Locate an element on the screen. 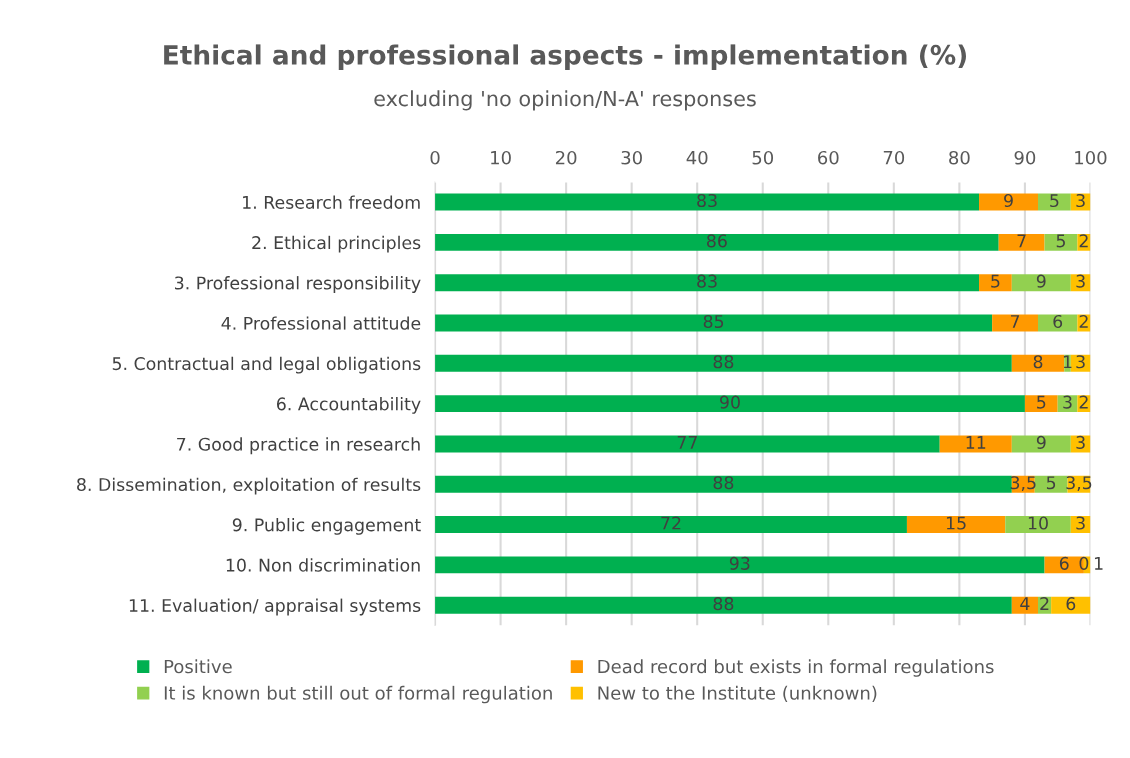  data-label: 90 is located at coordinates (730, 402).